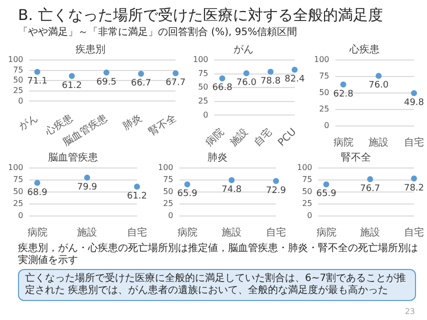 This screenshot has width=427, height=320. What do you see at coordinates (132, 122) in the screenshot?
I see `x-tick-label: 肺炎` at bounding box center [132, 122].